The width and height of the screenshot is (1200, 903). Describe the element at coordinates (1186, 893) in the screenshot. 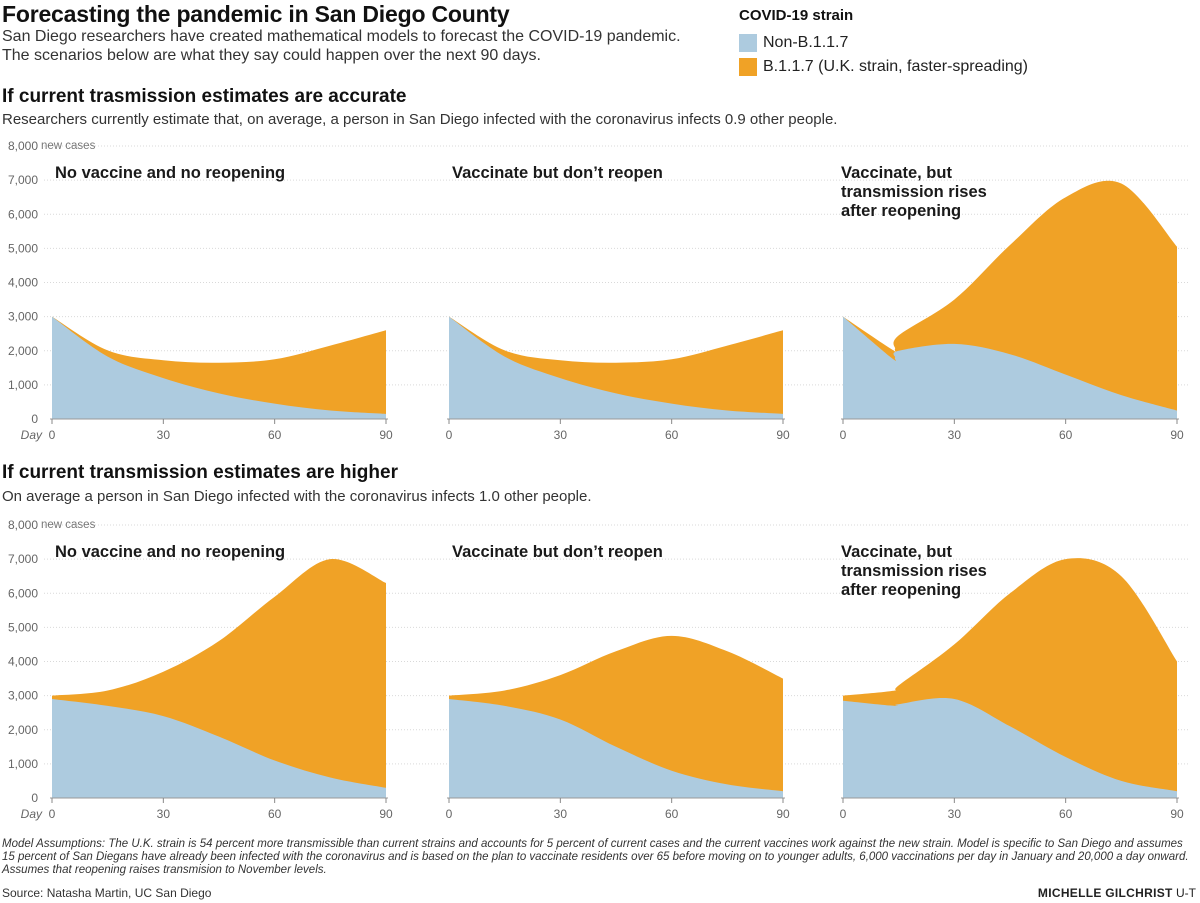

I see `credit-org: U-T` at that location.